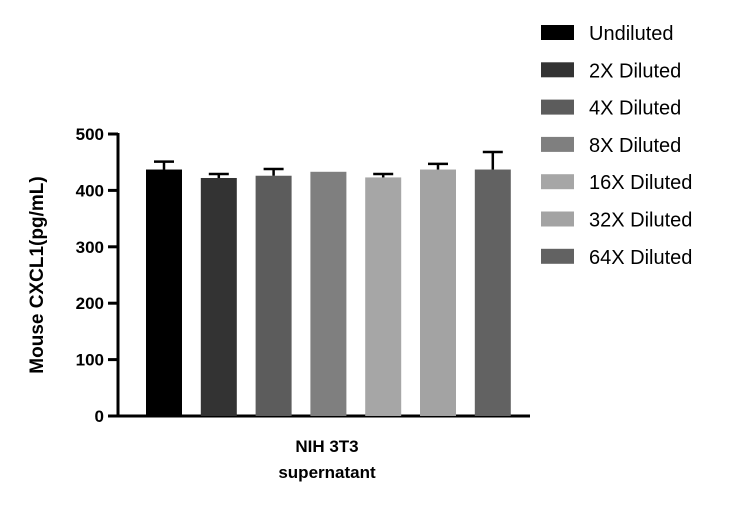 Image resolution: width=729 pixels, height=507 pixels. What do you see at coordinates (99, 416) in the screenshot?
I see `y-tick-label-0: 0` at bounding box center [99, 416].